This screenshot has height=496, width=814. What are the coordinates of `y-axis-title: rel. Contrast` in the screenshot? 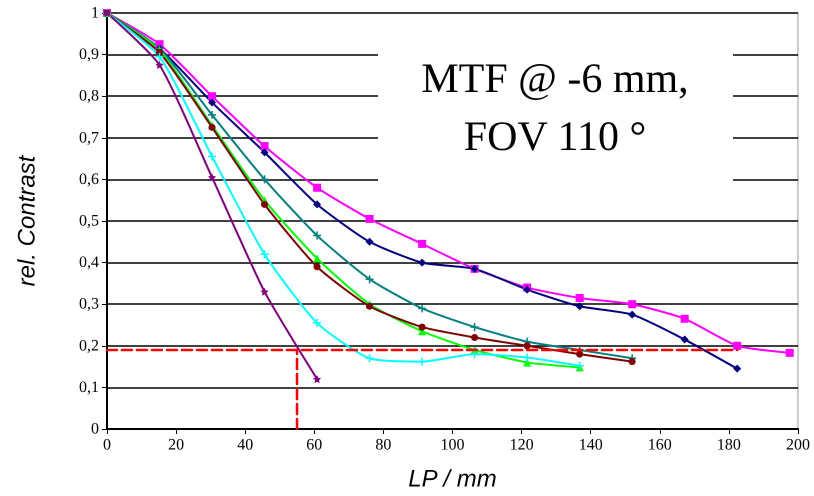 It's located at (27, 220).